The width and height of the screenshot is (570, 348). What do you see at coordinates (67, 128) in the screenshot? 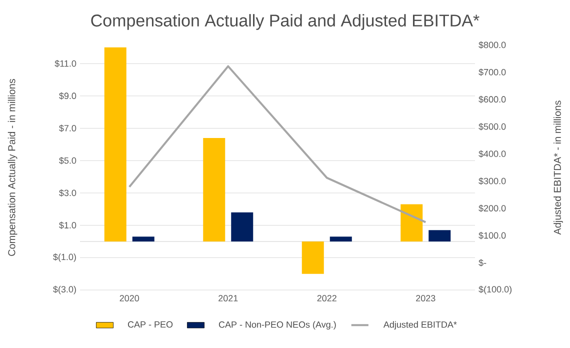
I see `y-tick-label: $7.0` at bounding box center [67, 128].